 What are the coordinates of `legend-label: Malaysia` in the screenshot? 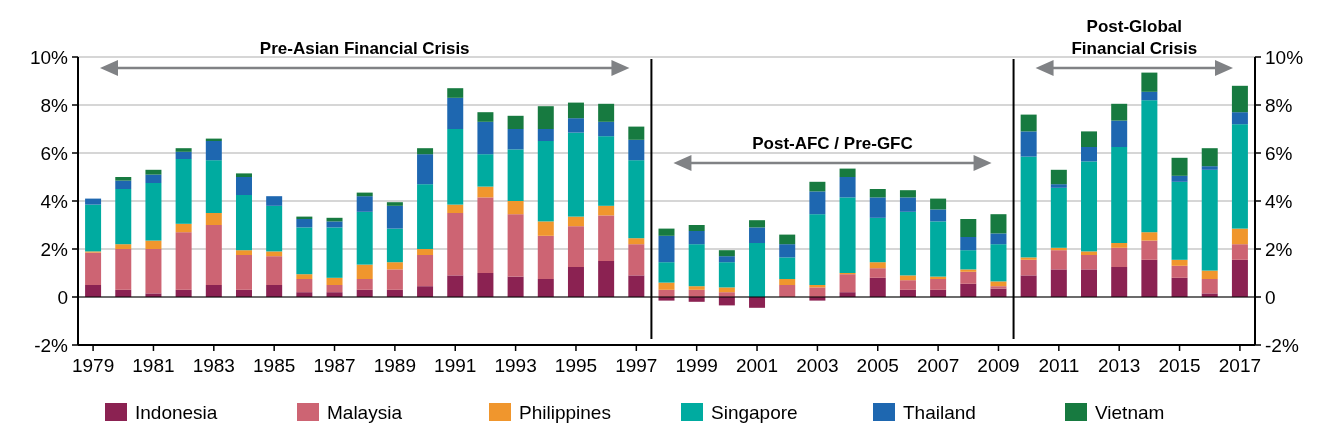 It's located at (365, 412).